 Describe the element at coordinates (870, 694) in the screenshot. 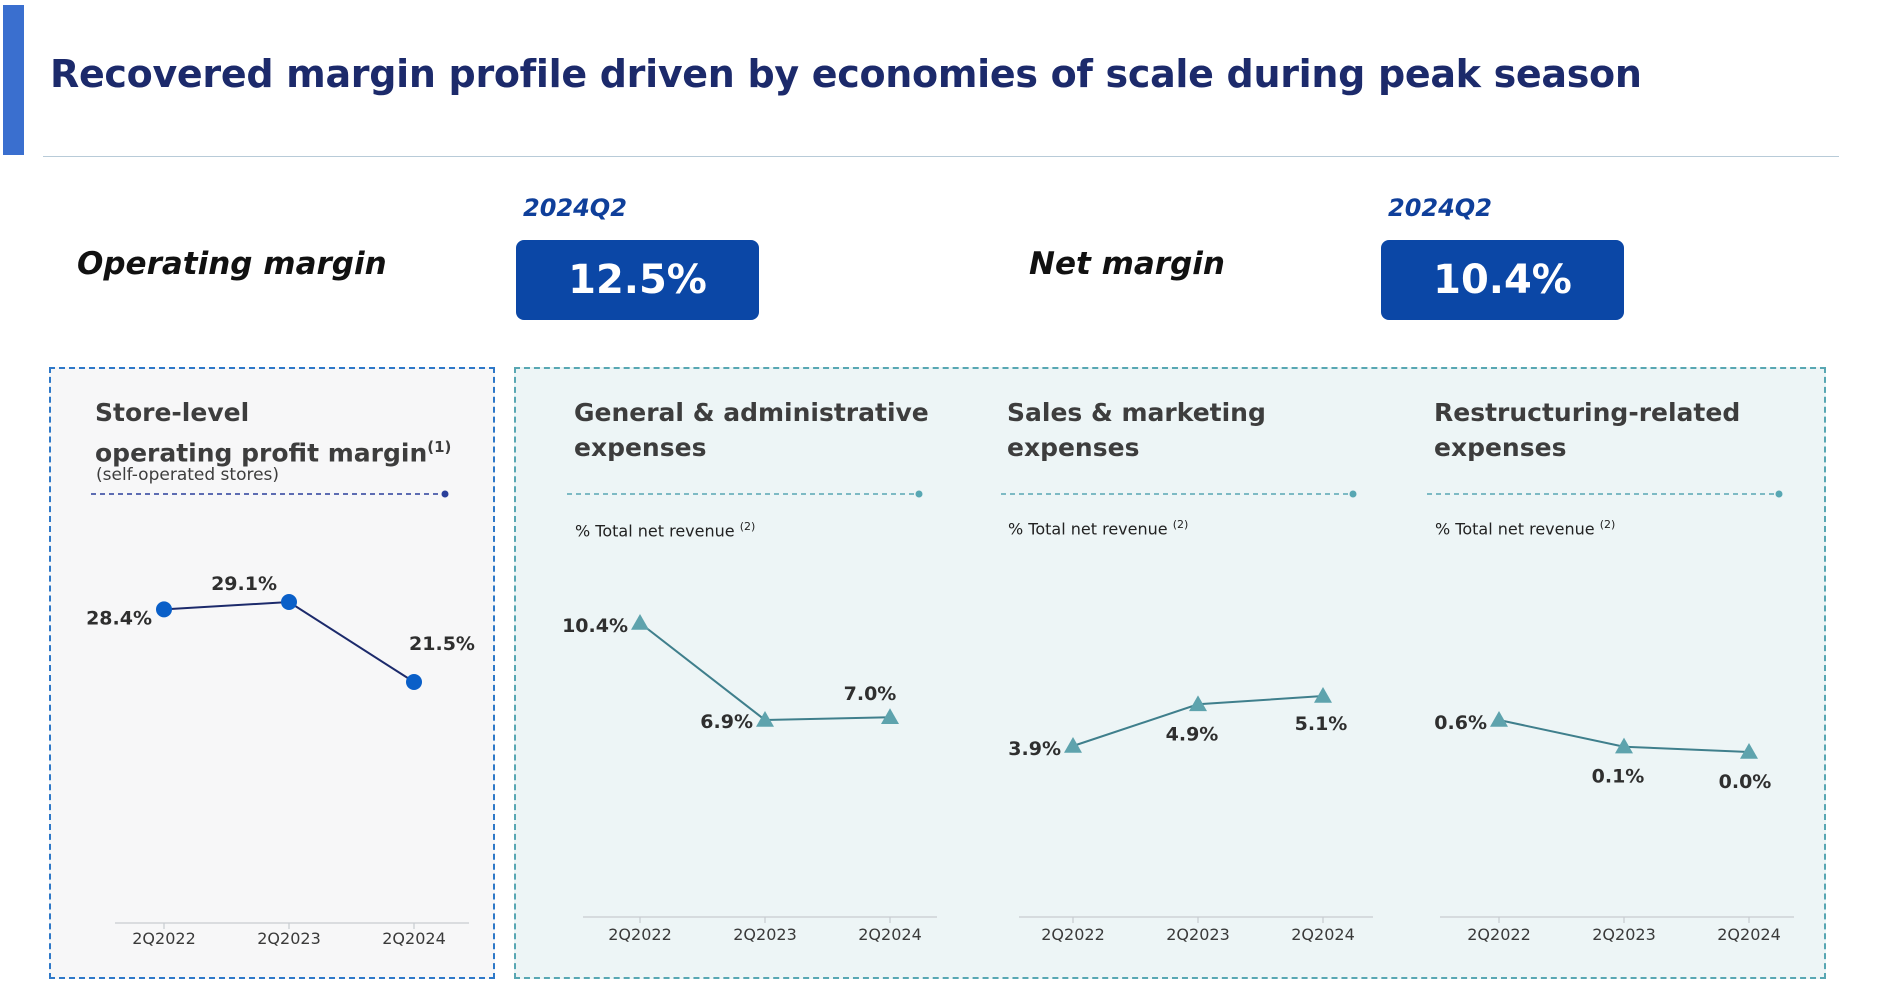

I see `chart-1-data-label: 7.0%` at that location.